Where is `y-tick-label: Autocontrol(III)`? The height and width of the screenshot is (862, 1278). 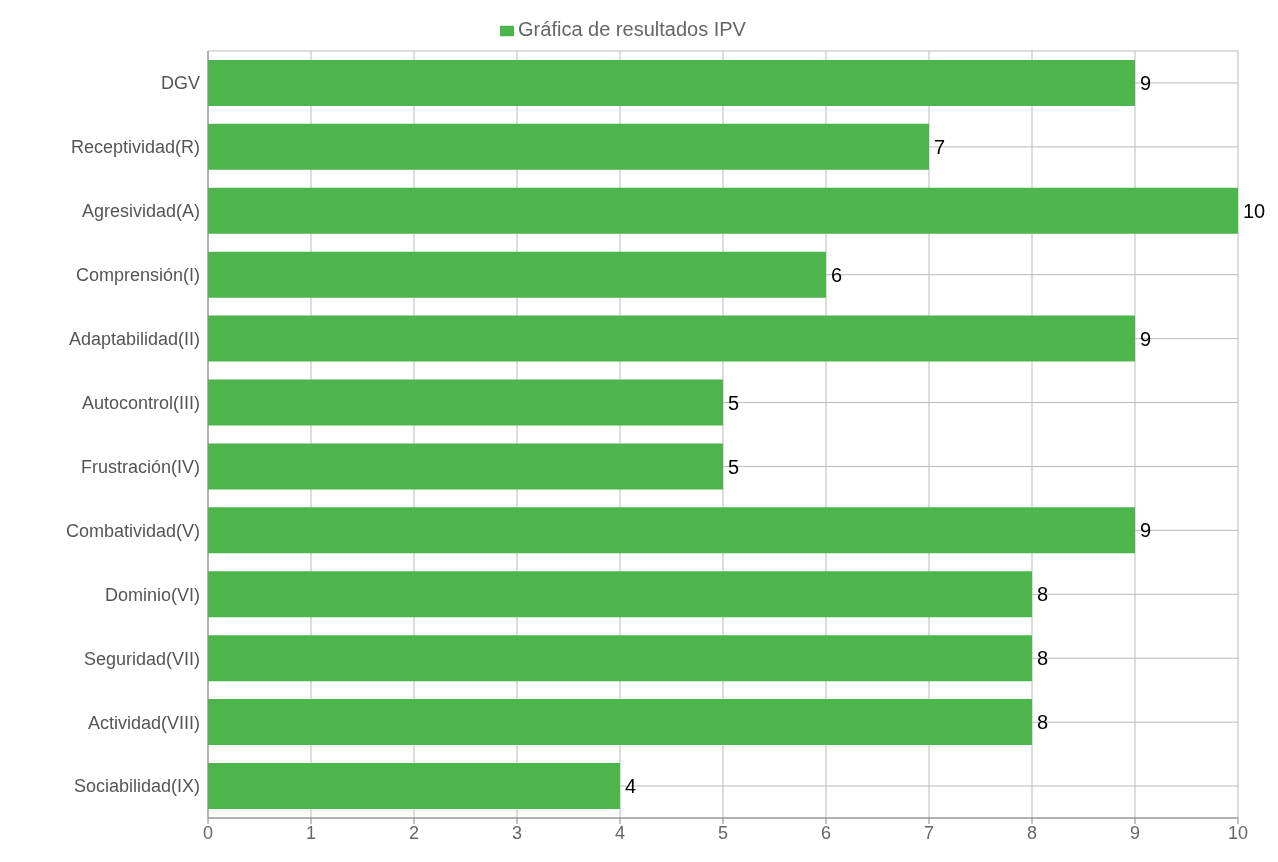
y-tick-label: Autocontrol(III) is located at coordinates (140, 402).